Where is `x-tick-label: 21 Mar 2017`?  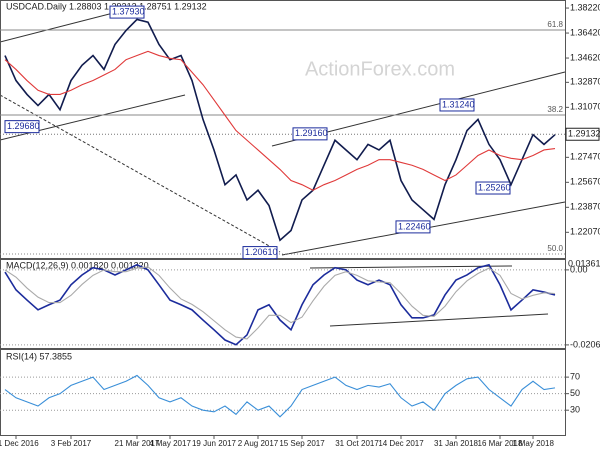 x-tick-label: 21 Mar 2017 is located at coordinates (137, 443).